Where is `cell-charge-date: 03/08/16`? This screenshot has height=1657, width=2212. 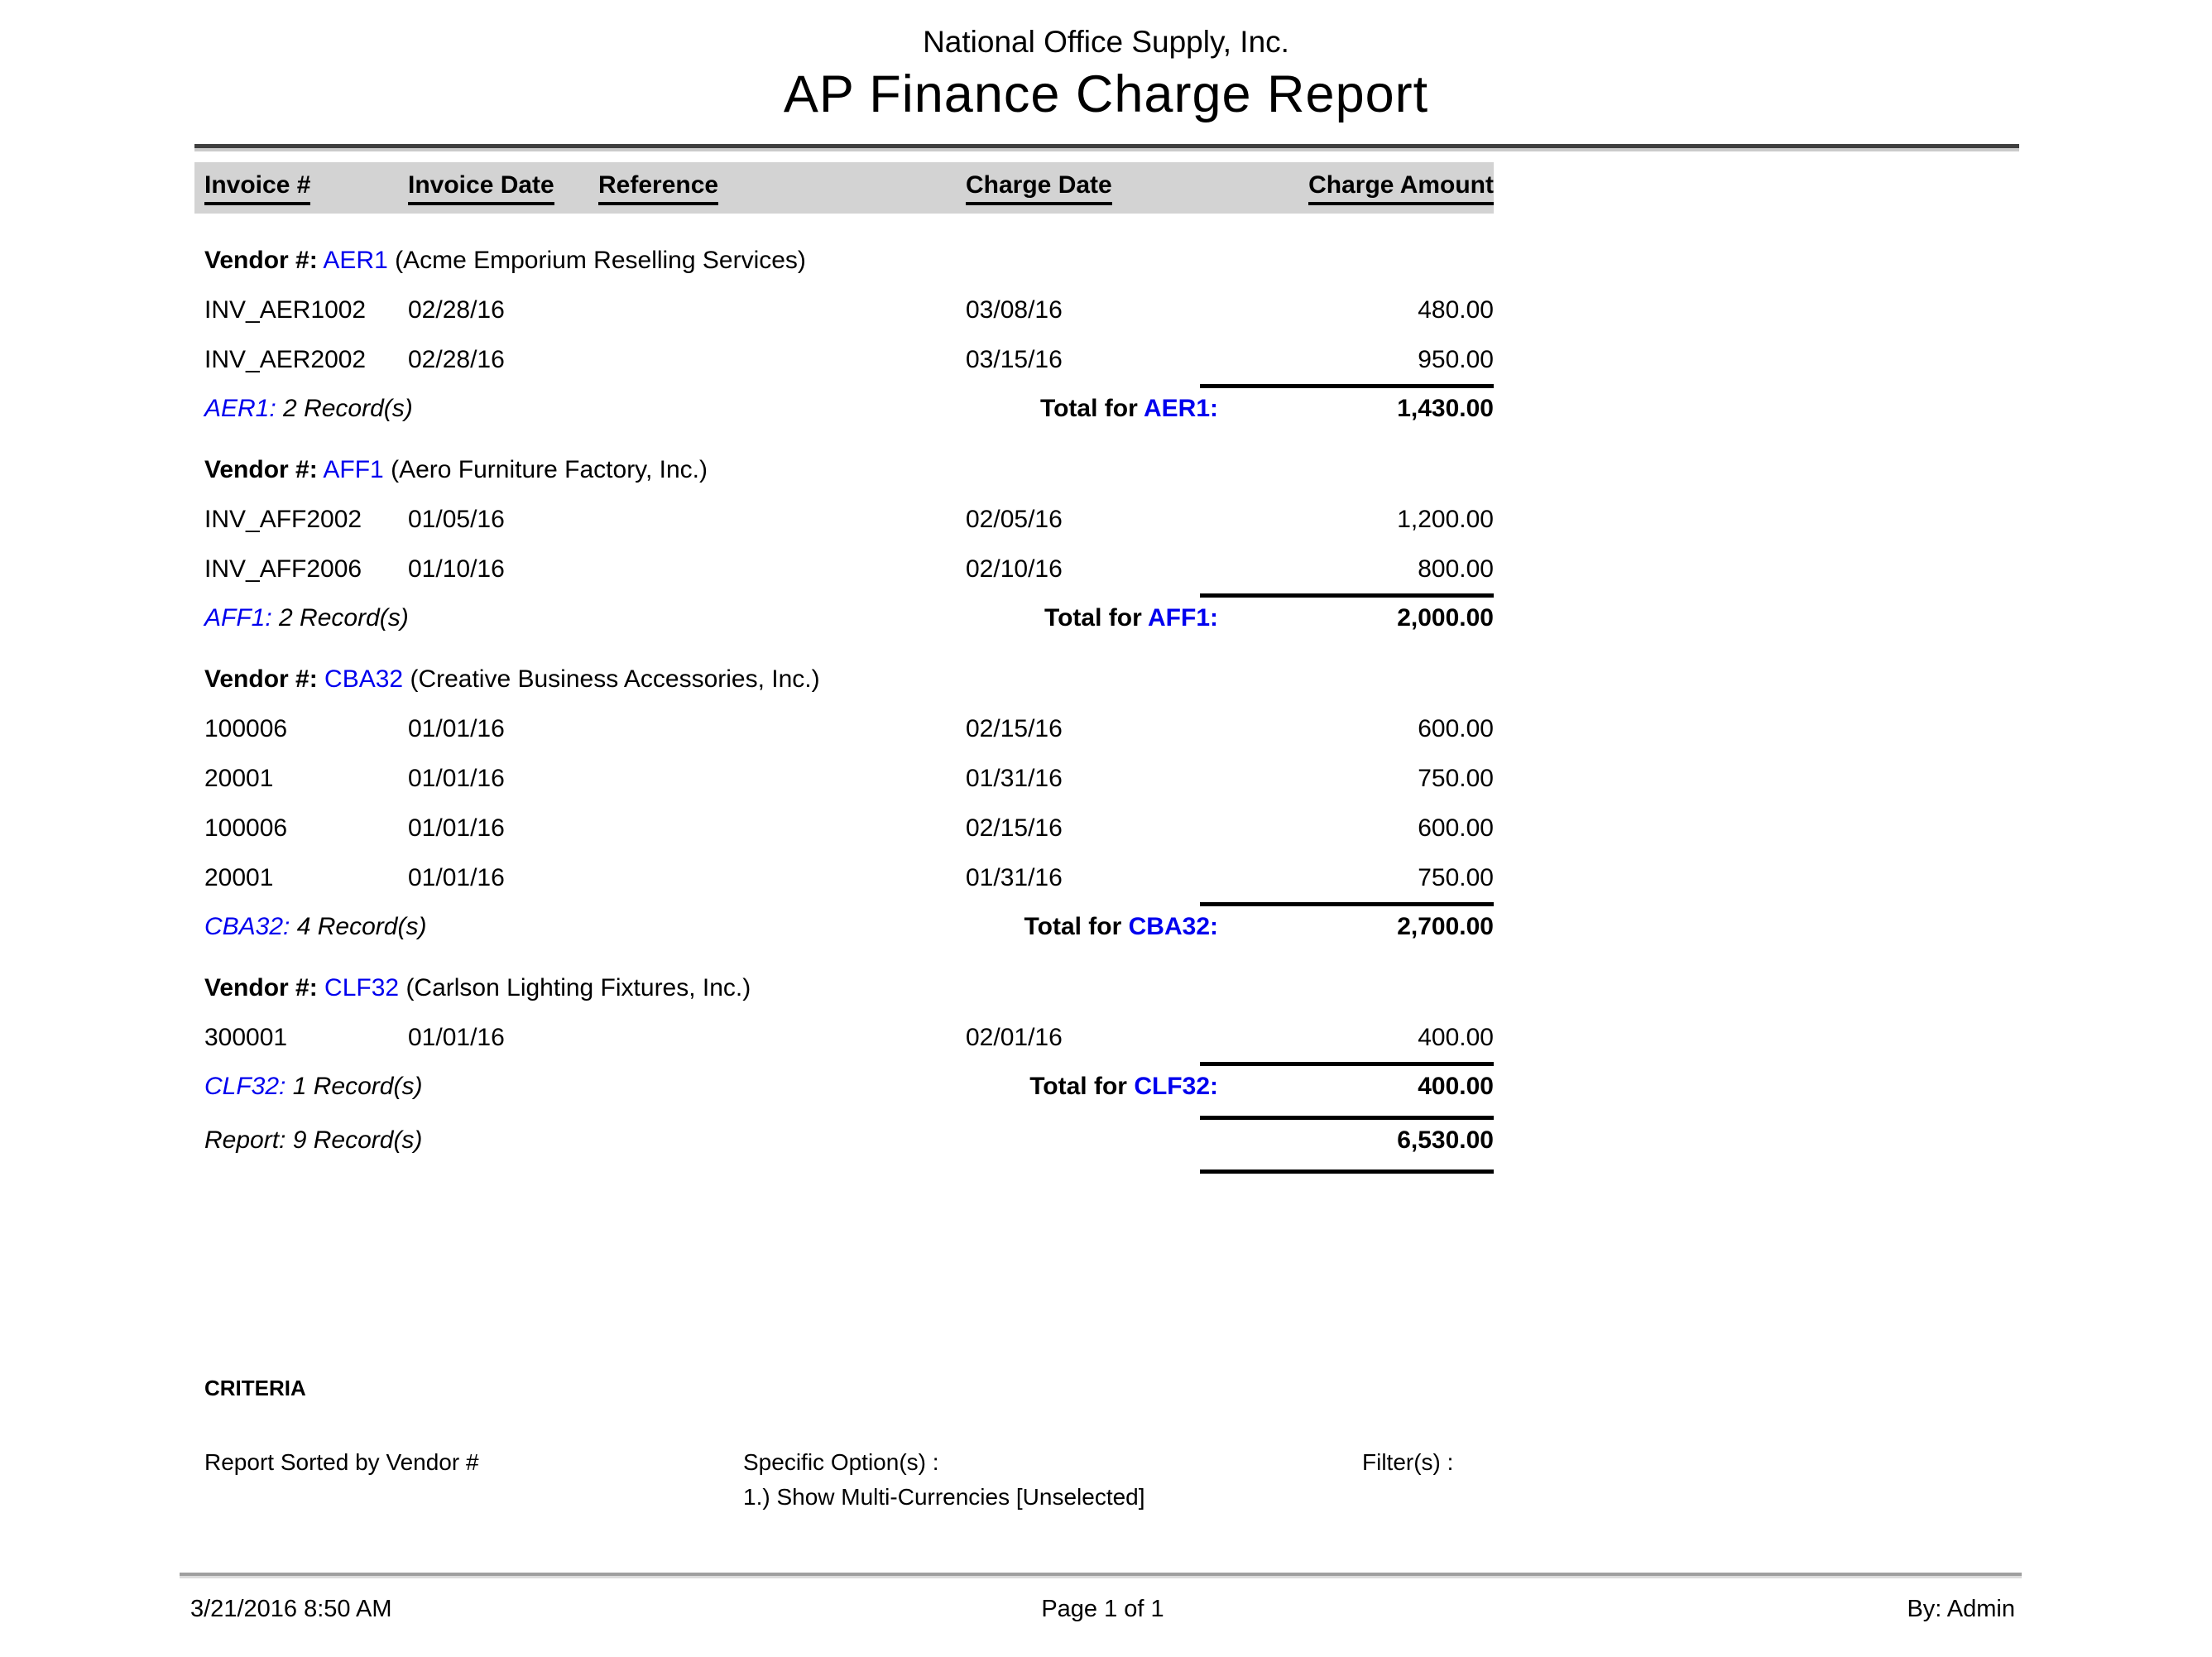 cell-charge-date: 03/08/16 is located at coordinates (1014, 310).